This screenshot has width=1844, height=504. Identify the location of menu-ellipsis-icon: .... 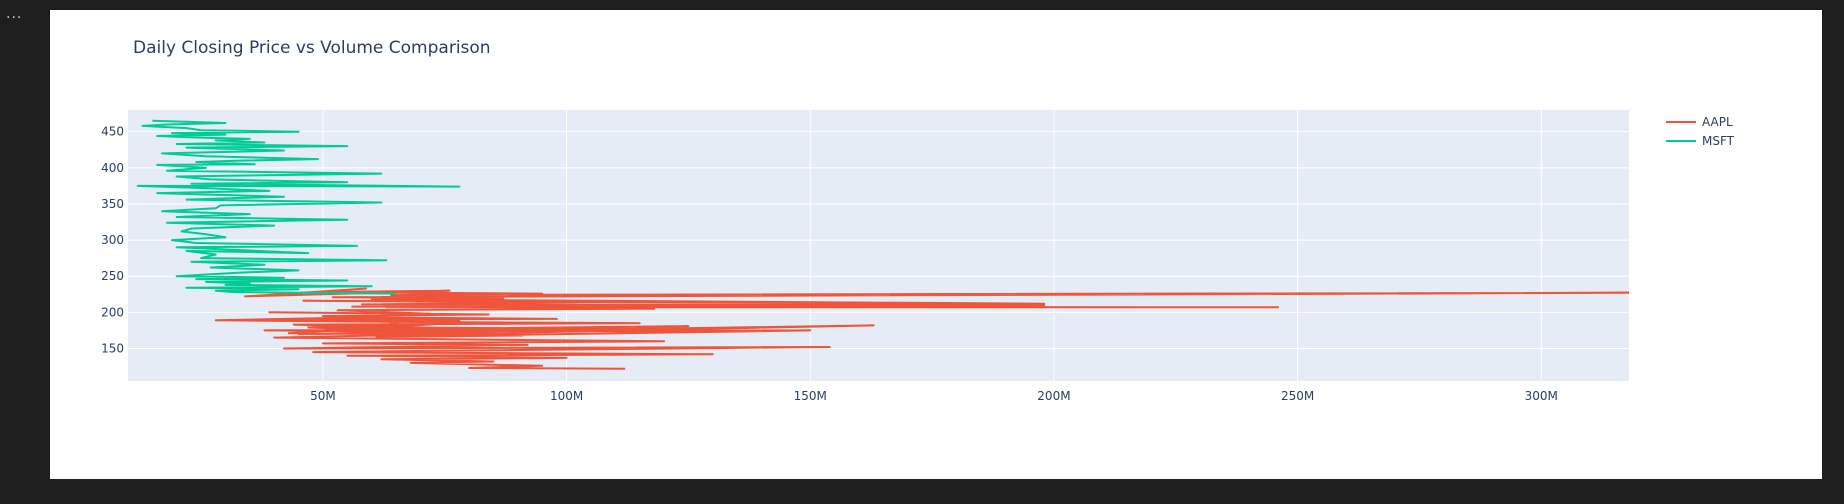
(14, 14).